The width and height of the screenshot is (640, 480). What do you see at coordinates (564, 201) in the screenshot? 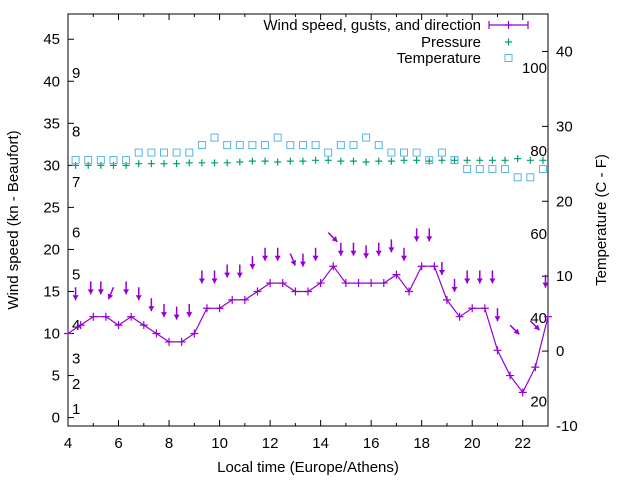
I see `y-right-tick-label: 20` at bounding box center [564, 201].